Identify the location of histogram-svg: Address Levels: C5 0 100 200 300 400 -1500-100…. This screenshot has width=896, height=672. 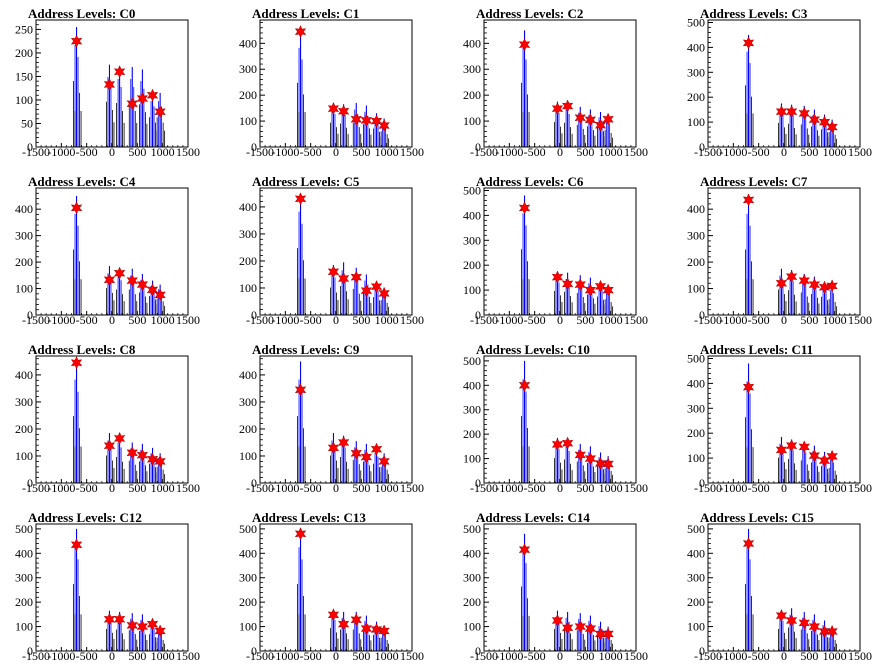
(331, 250).